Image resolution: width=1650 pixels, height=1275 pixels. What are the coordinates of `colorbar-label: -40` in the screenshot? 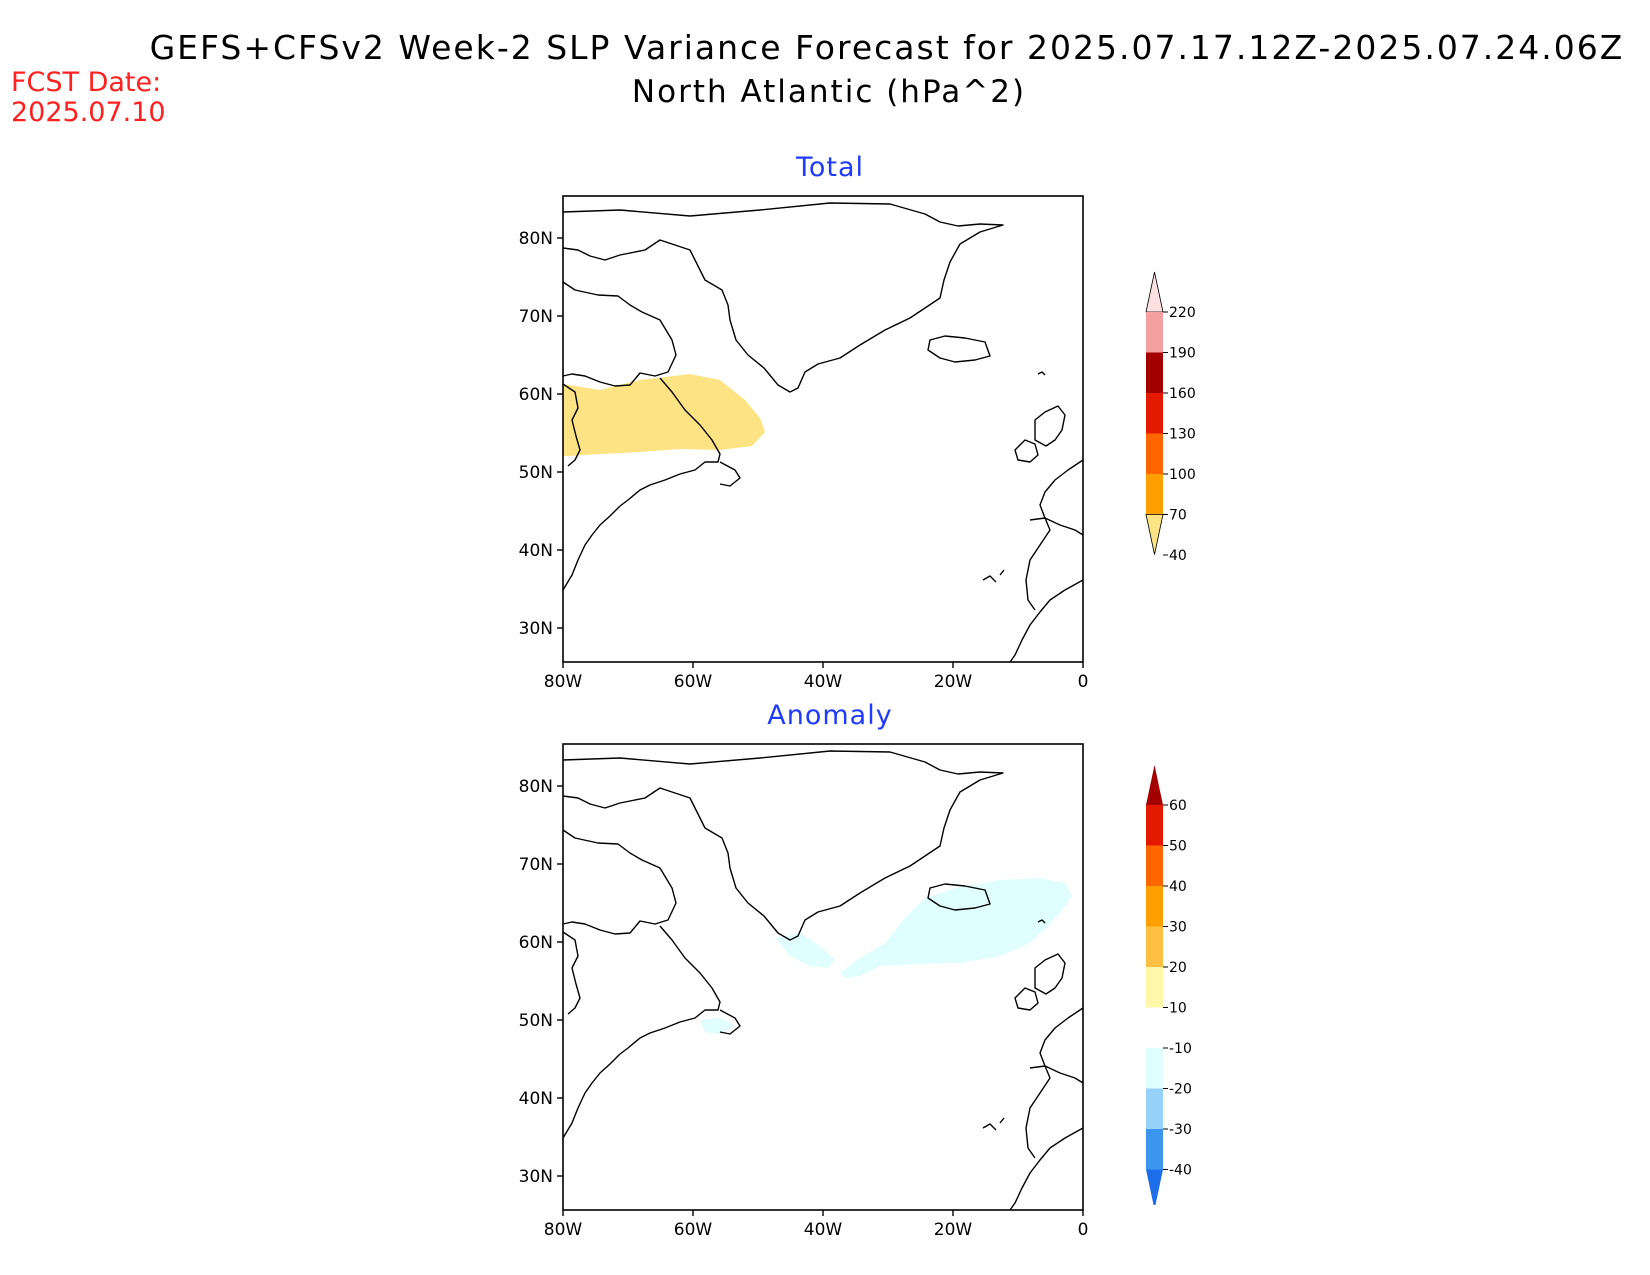 It's located at (1180, 1171).